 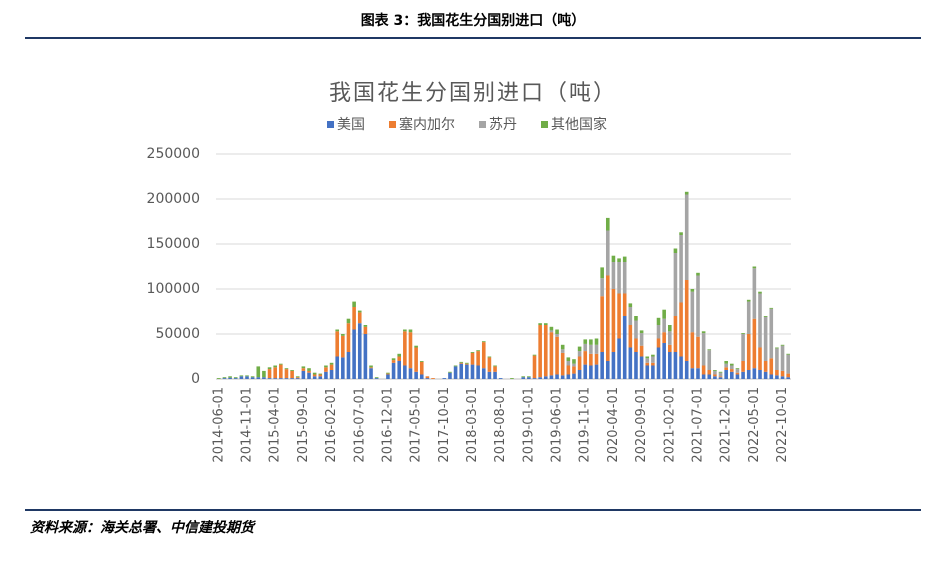 What do you see at coordinates (473, 93) in the screenshot?
I see `chart-title: 我国花生分国别进口（吨）` at bounding box center [473, 93].